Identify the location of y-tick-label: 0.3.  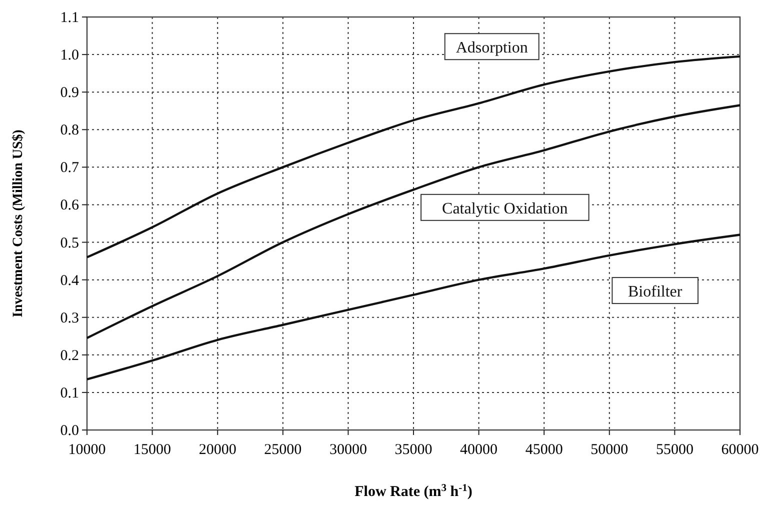
(69, 318).